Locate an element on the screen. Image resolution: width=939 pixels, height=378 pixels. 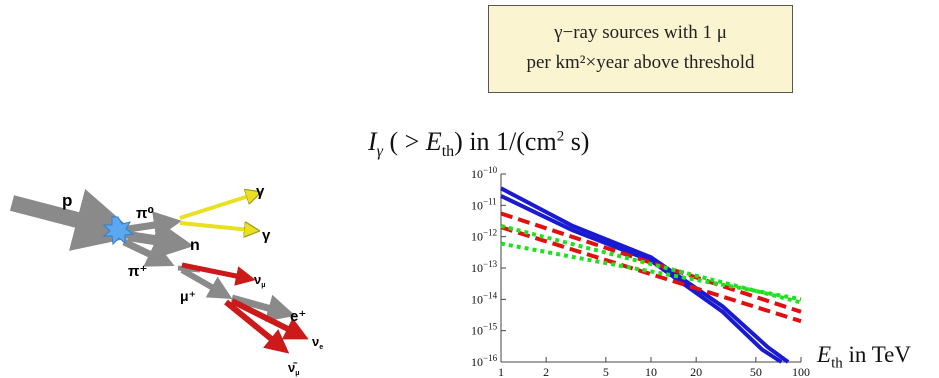
nu-mu-arrow is located at coordinates (218, 274).